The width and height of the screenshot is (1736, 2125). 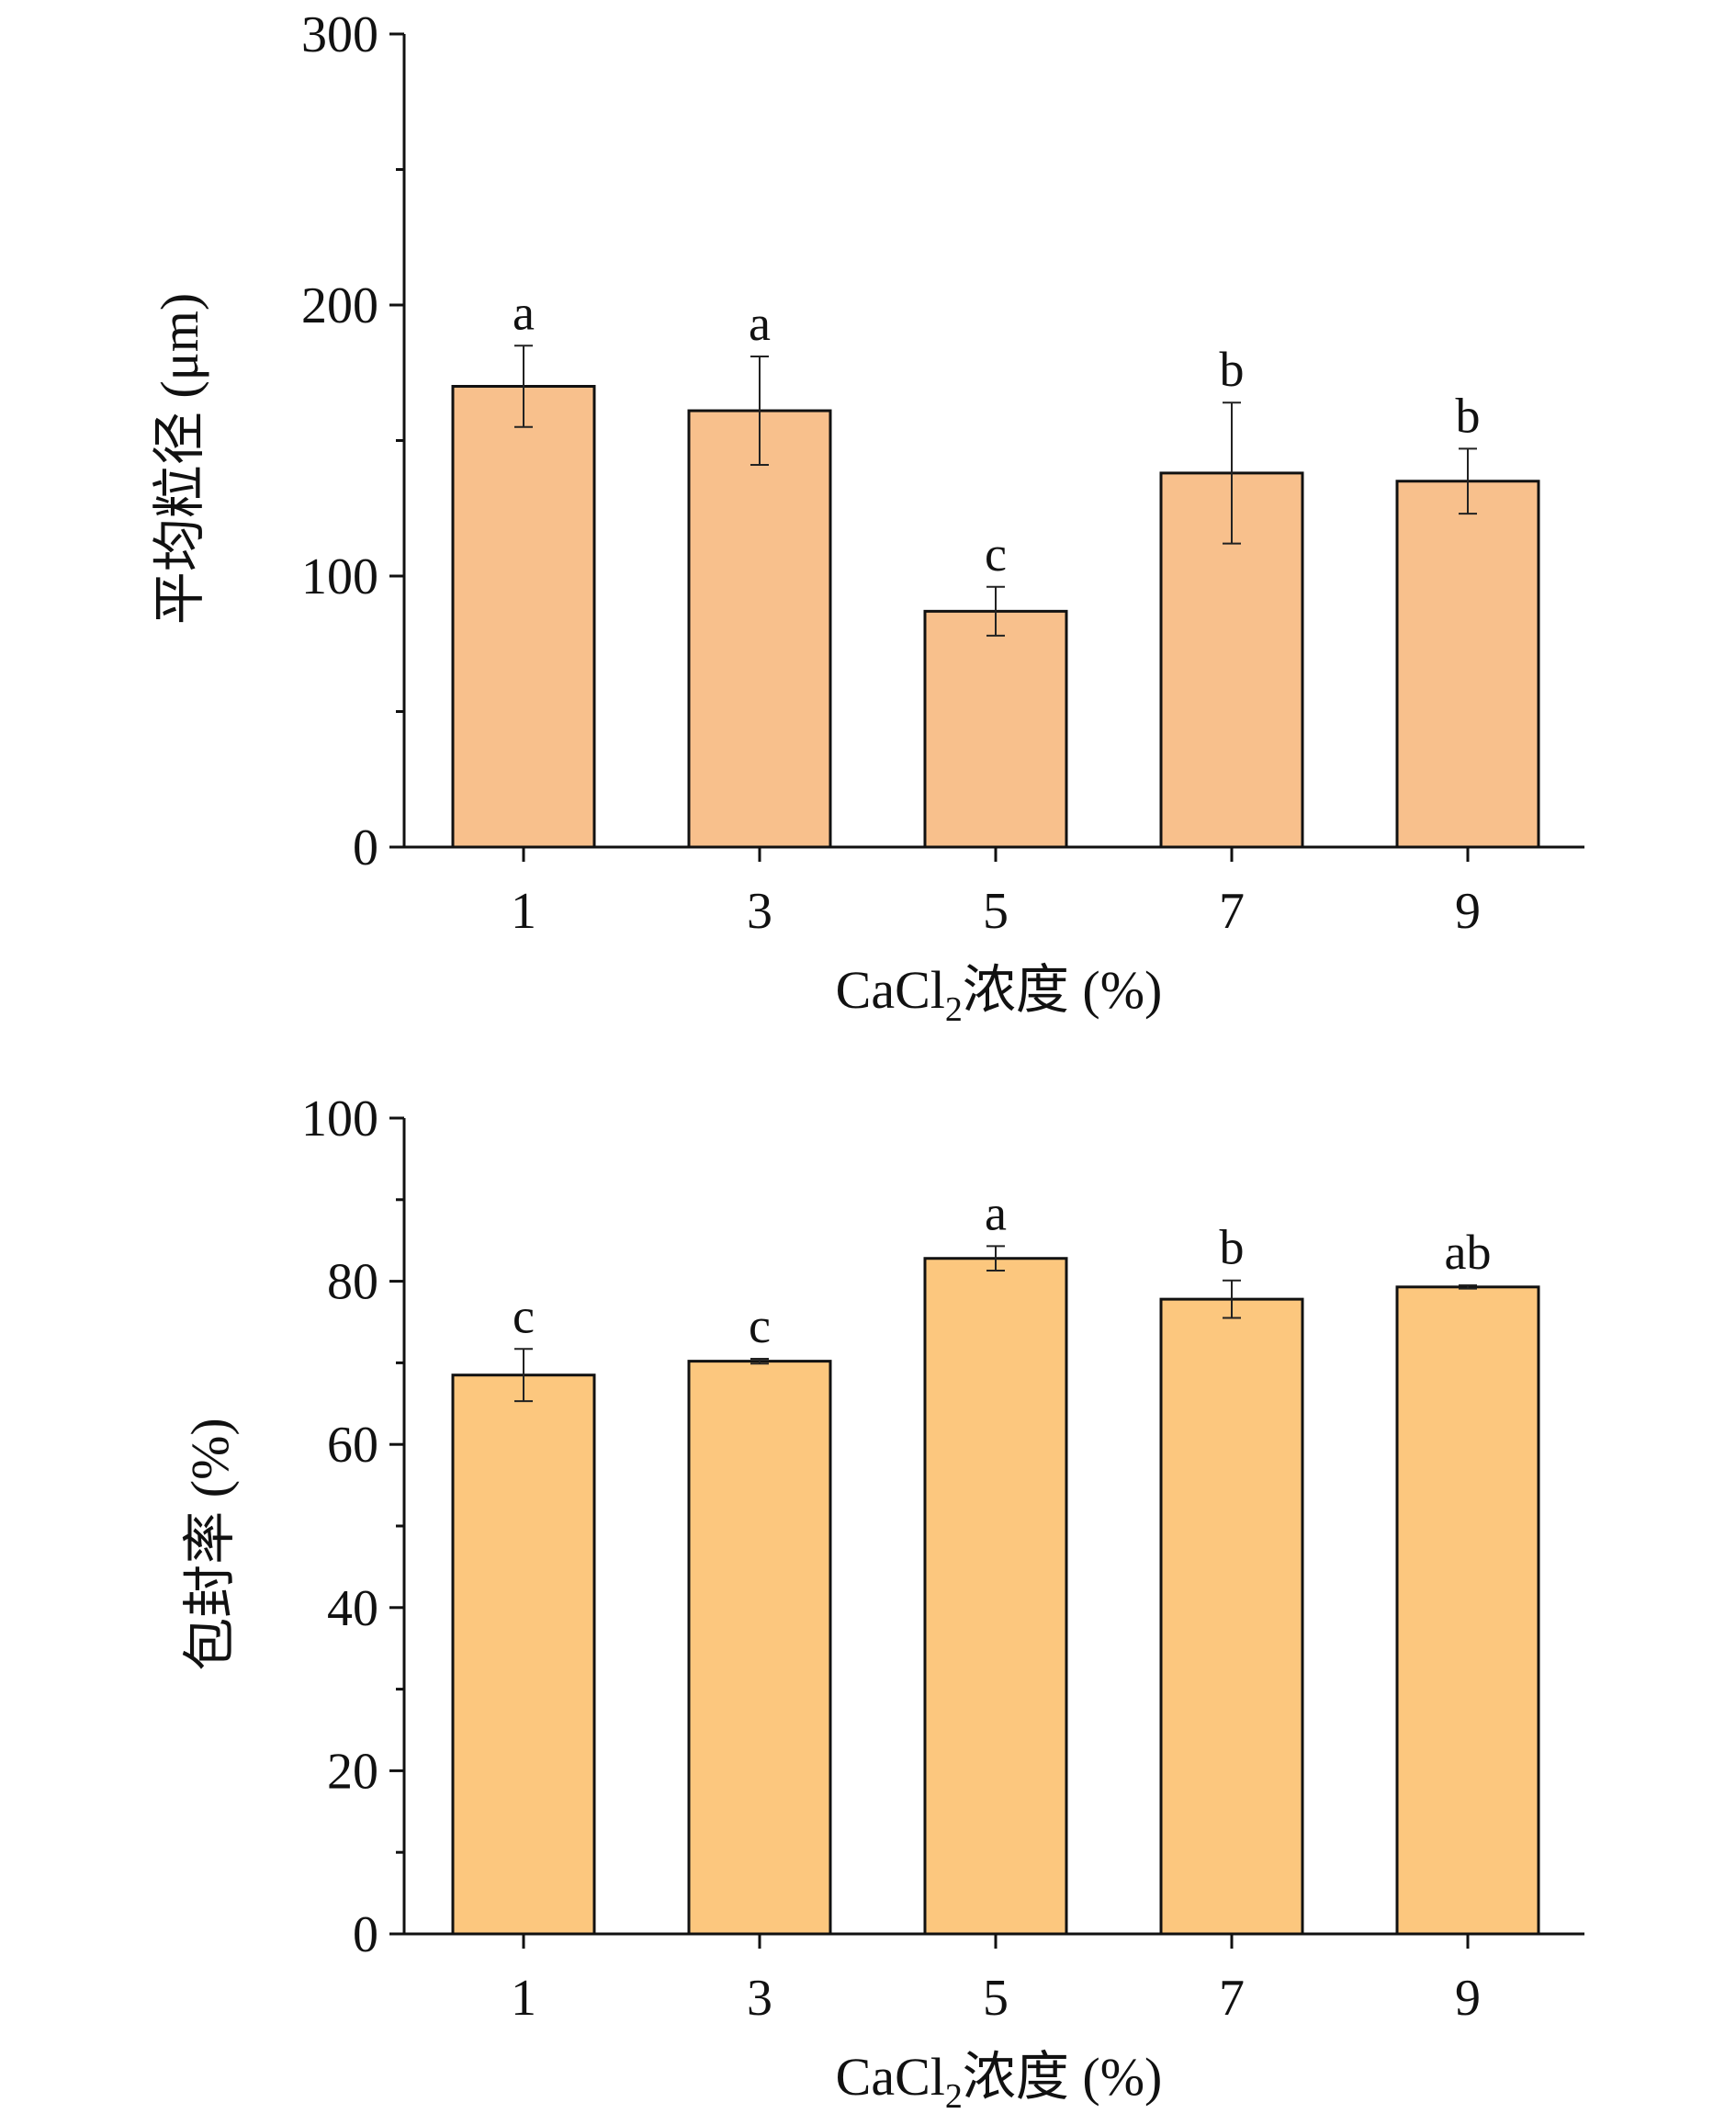 What do you see at coordinates (352, 1771) in the screenshot?
I see `y-tick-label: 20` at bounding box center [352, 1771].